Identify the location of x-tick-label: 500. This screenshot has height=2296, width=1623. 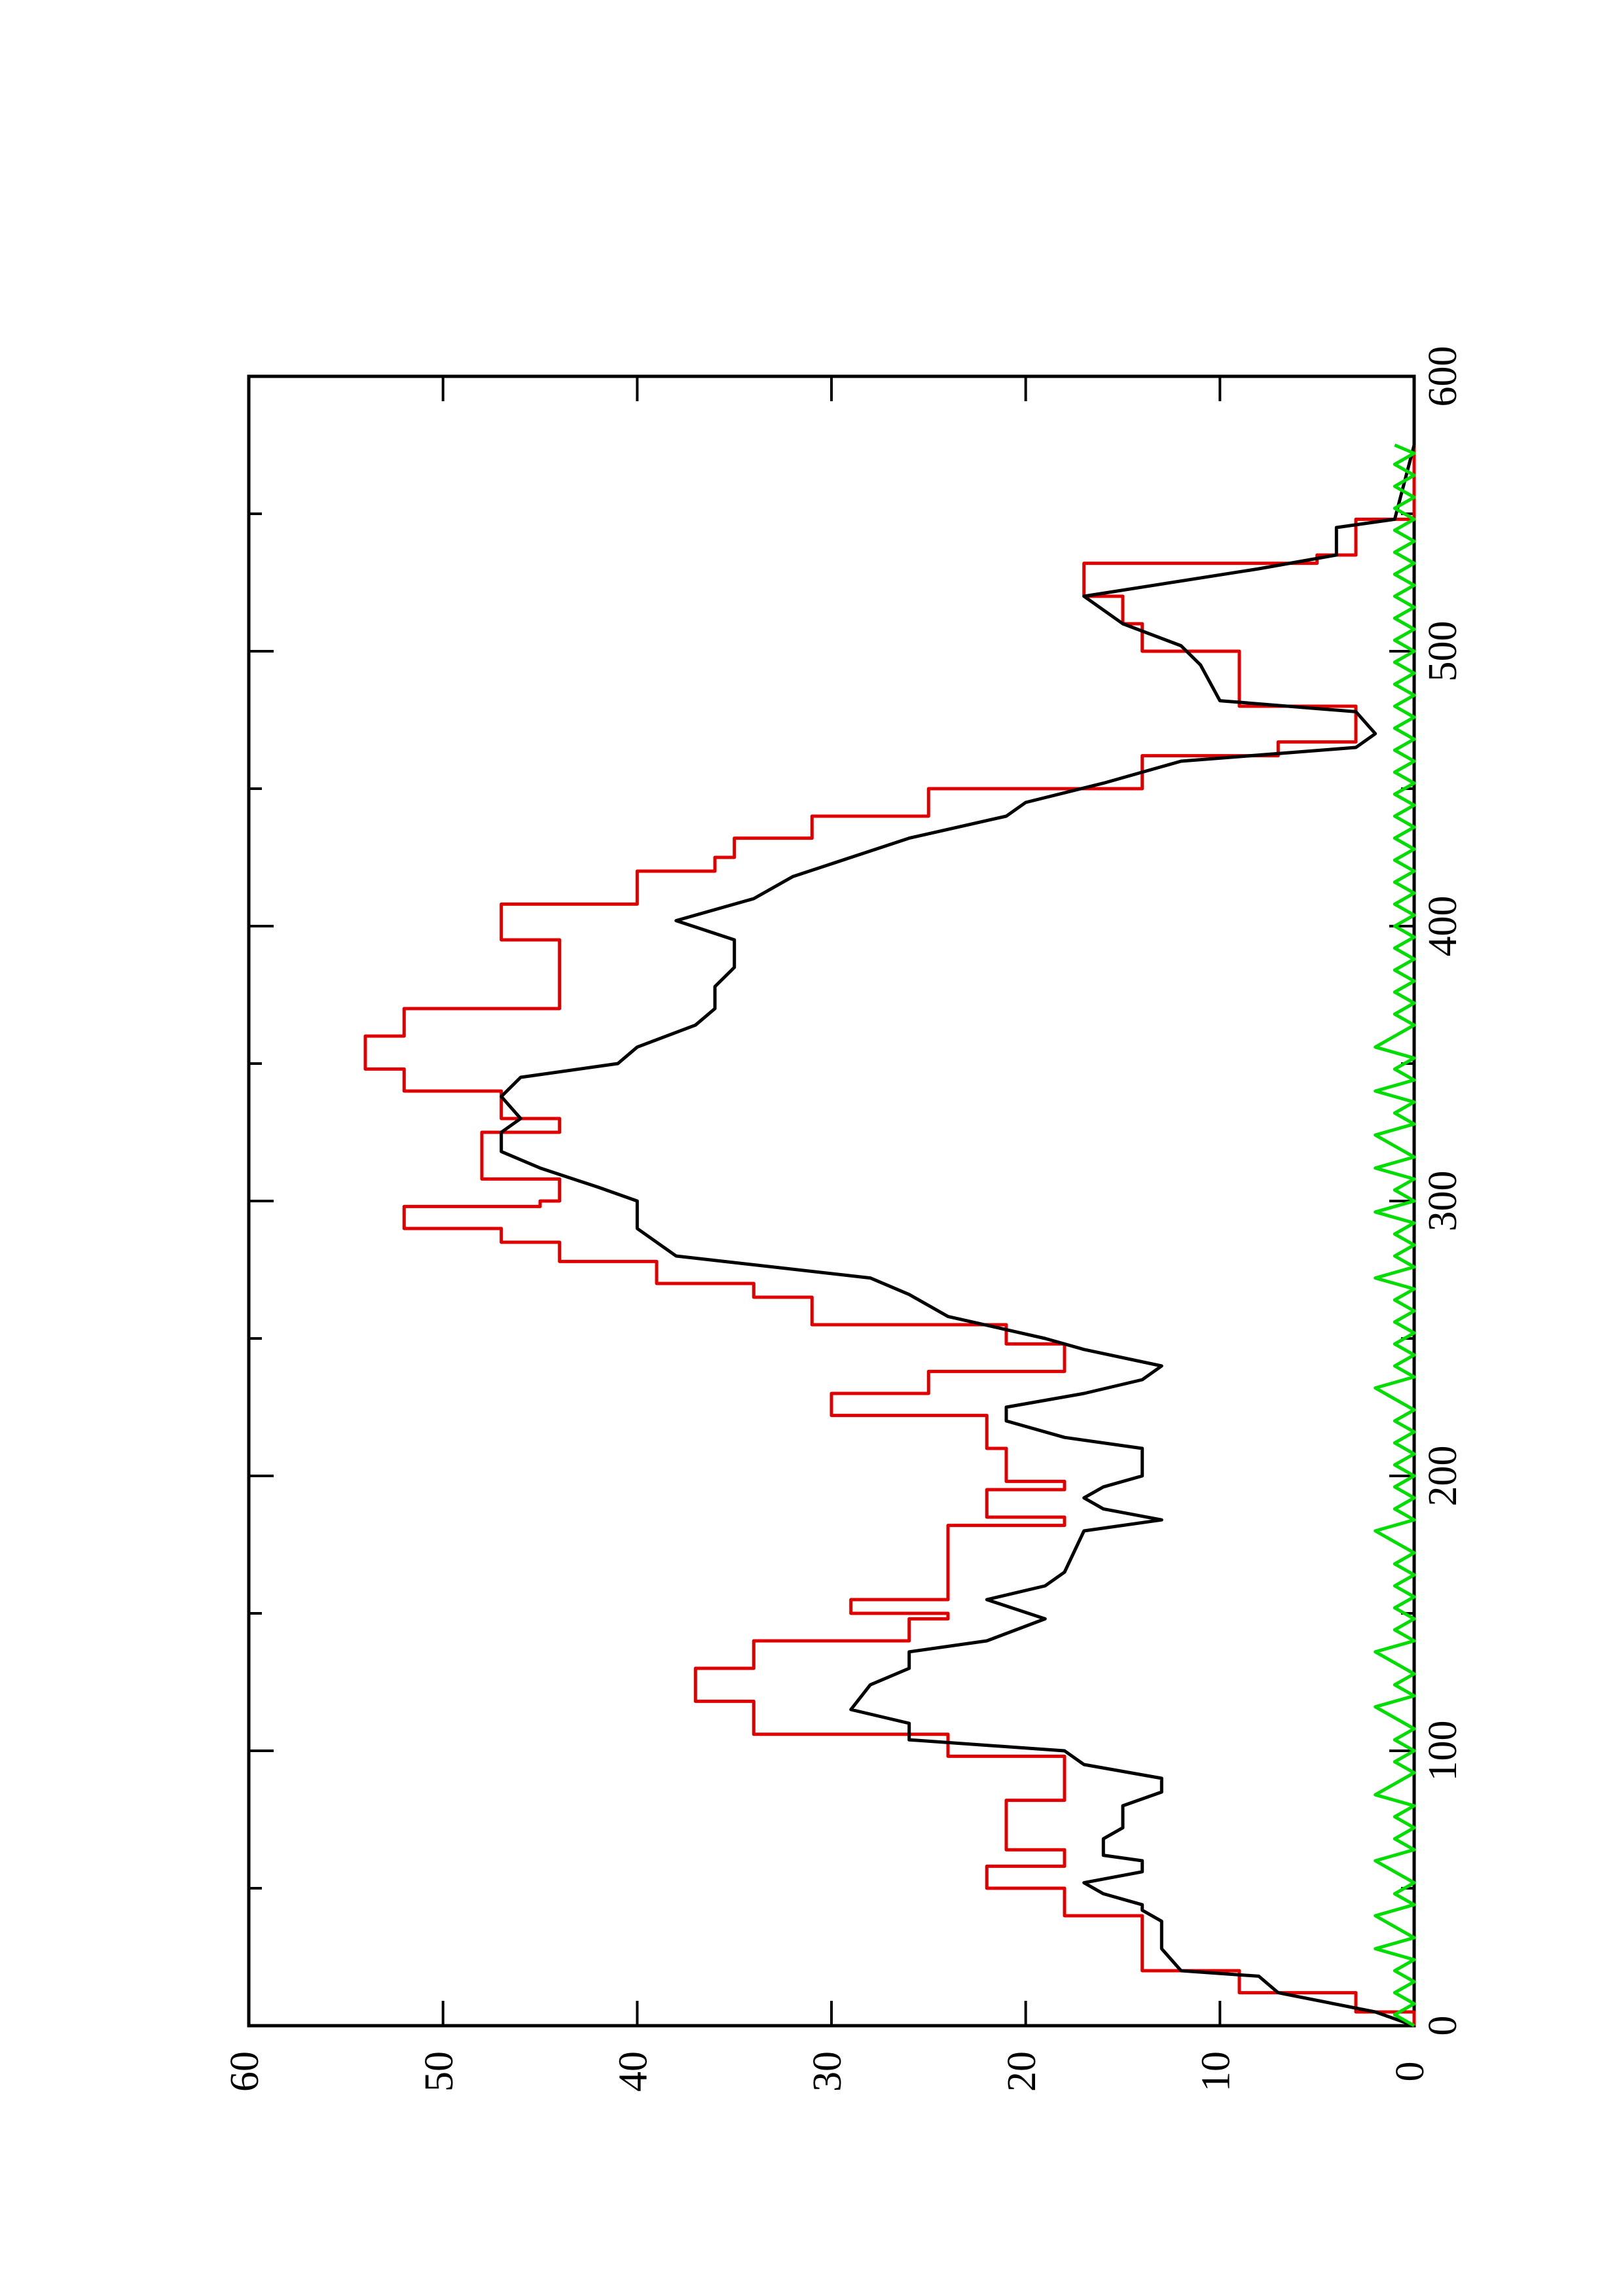
(1443, 651).